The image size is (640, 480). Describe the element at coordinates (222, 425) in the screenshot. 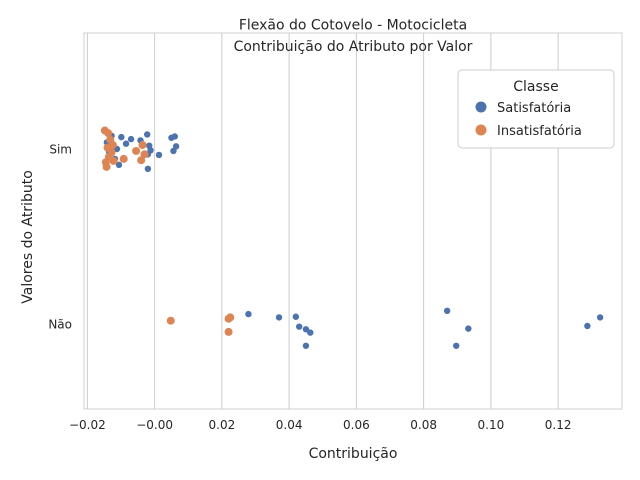

I see `x-tick-label: 0.02` at that location.